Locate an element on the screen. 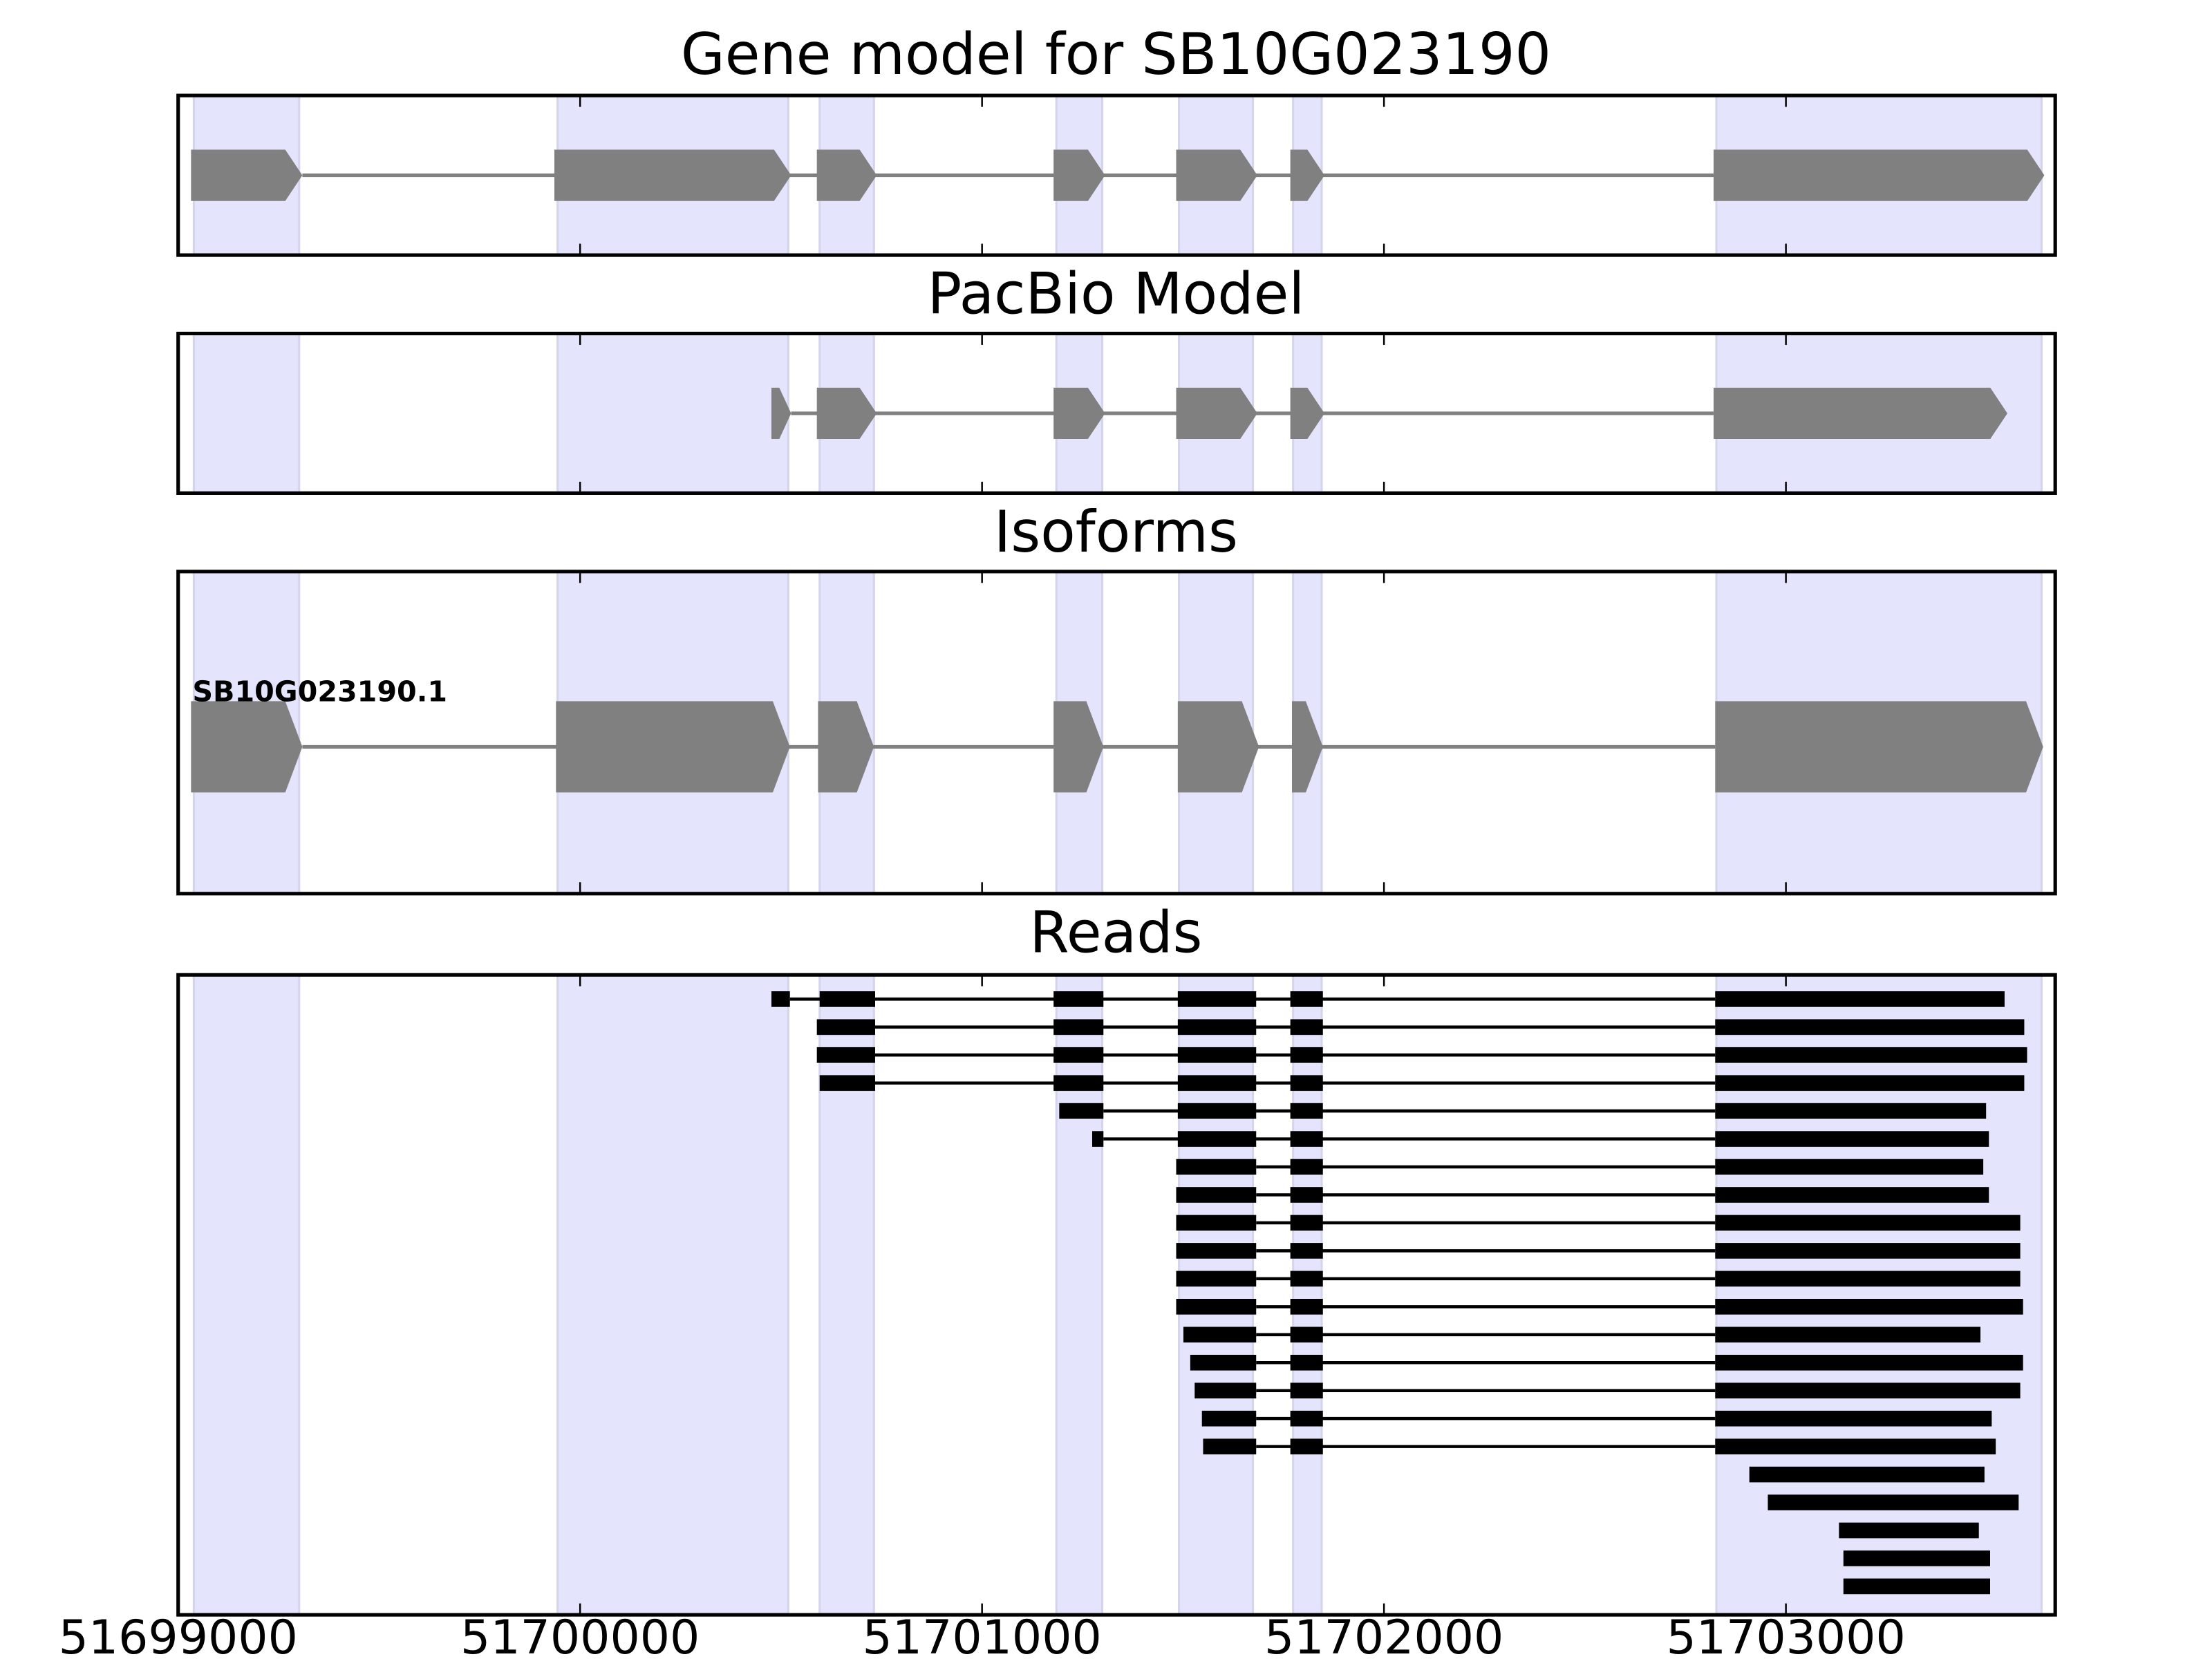 Image resolution: width=2212 pixels, height=1659 pixels. x-tick-label: 51699000 is located at coordinates (178, 1635).